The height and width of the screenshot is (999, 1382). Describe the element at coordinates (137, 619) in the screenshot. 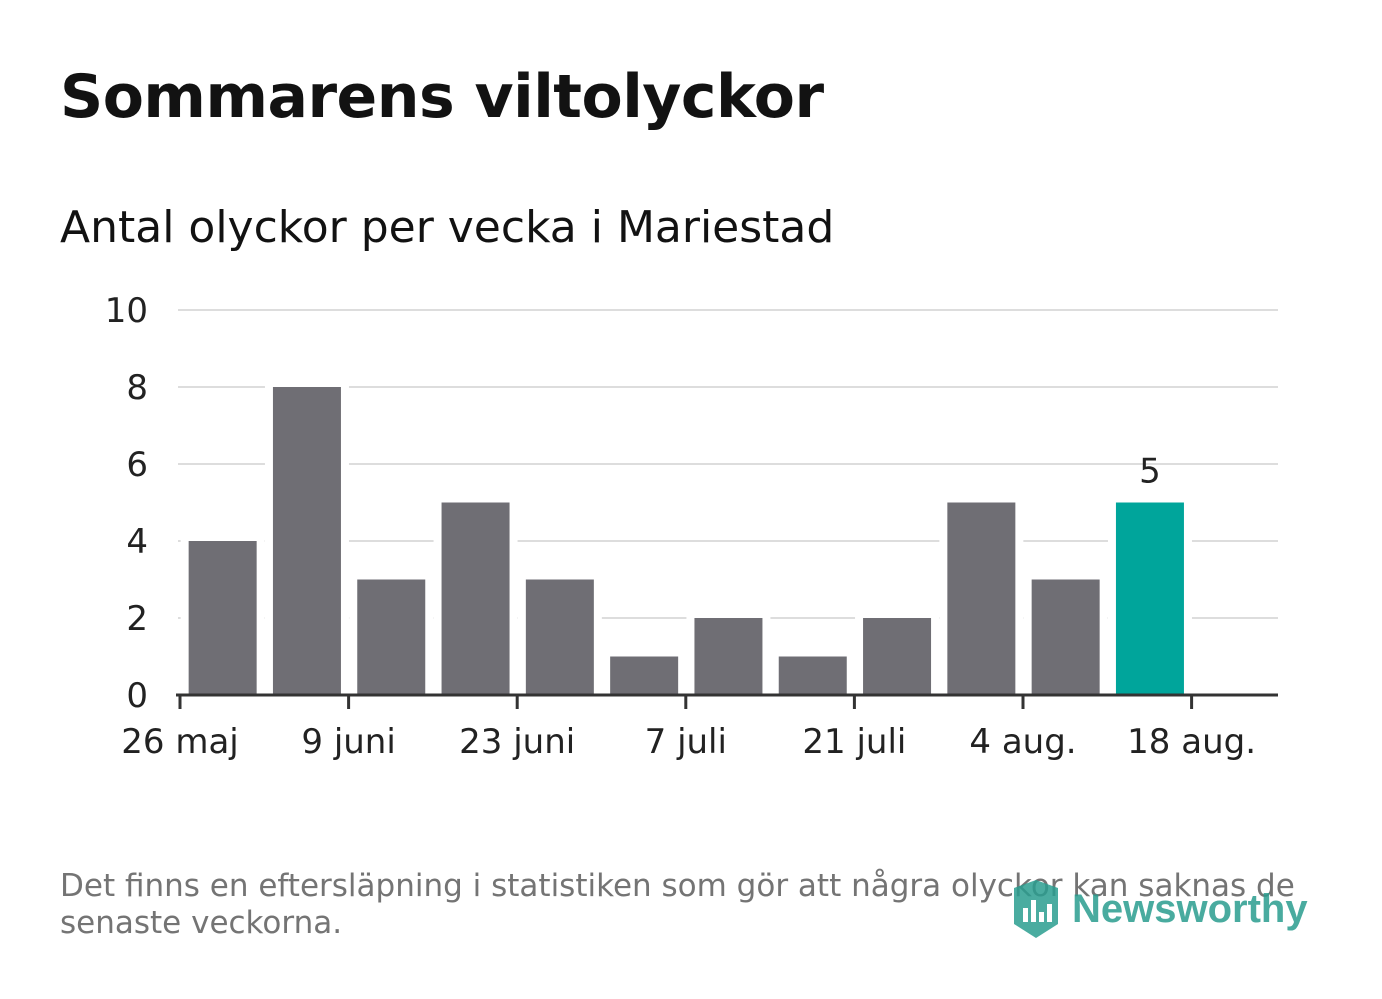

I see `y-tick-label: 2` at that location.